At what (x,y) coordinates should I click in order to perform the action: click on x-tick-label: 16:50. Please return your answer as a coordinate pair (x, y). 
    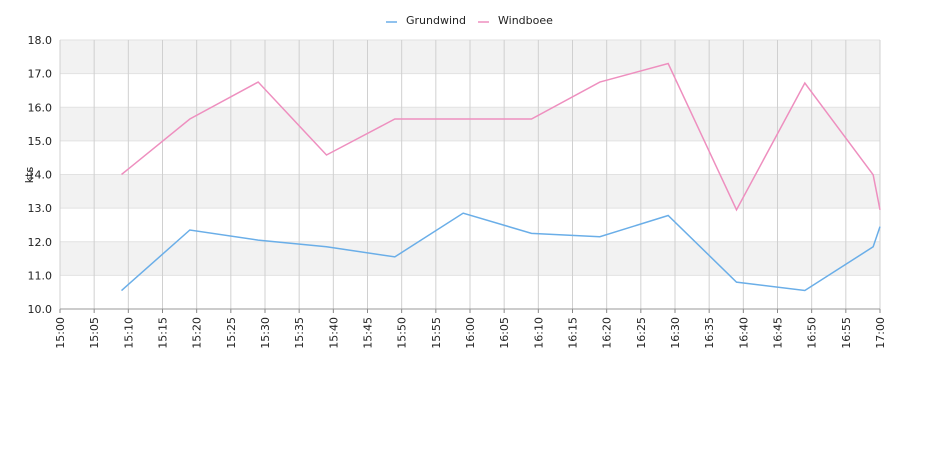
    Looking at the image, I should click on (812, 333).